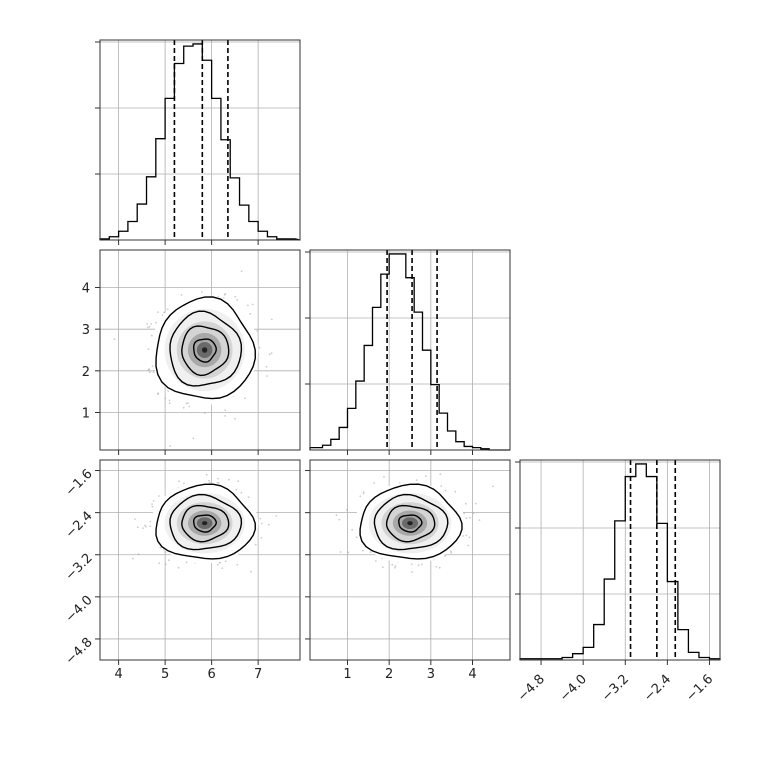  I want to click on x-tick-label: −4.0, so click(573, 688).